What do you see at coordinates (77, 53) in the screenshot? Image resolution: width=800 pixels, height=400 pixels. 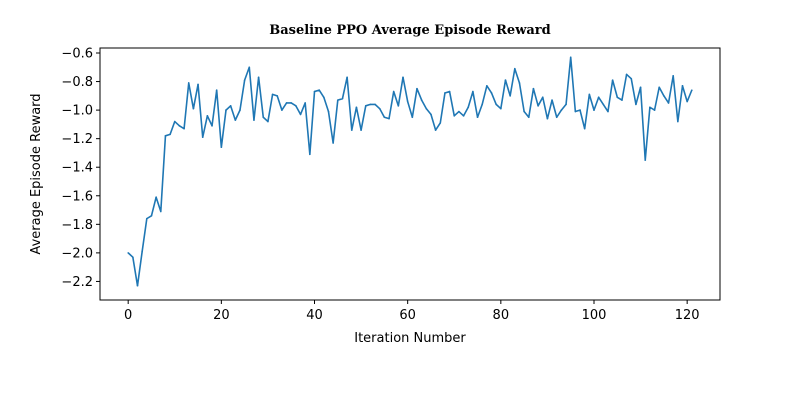 I see `y-tick-label: −0.6` at bounding box center [77, 53].